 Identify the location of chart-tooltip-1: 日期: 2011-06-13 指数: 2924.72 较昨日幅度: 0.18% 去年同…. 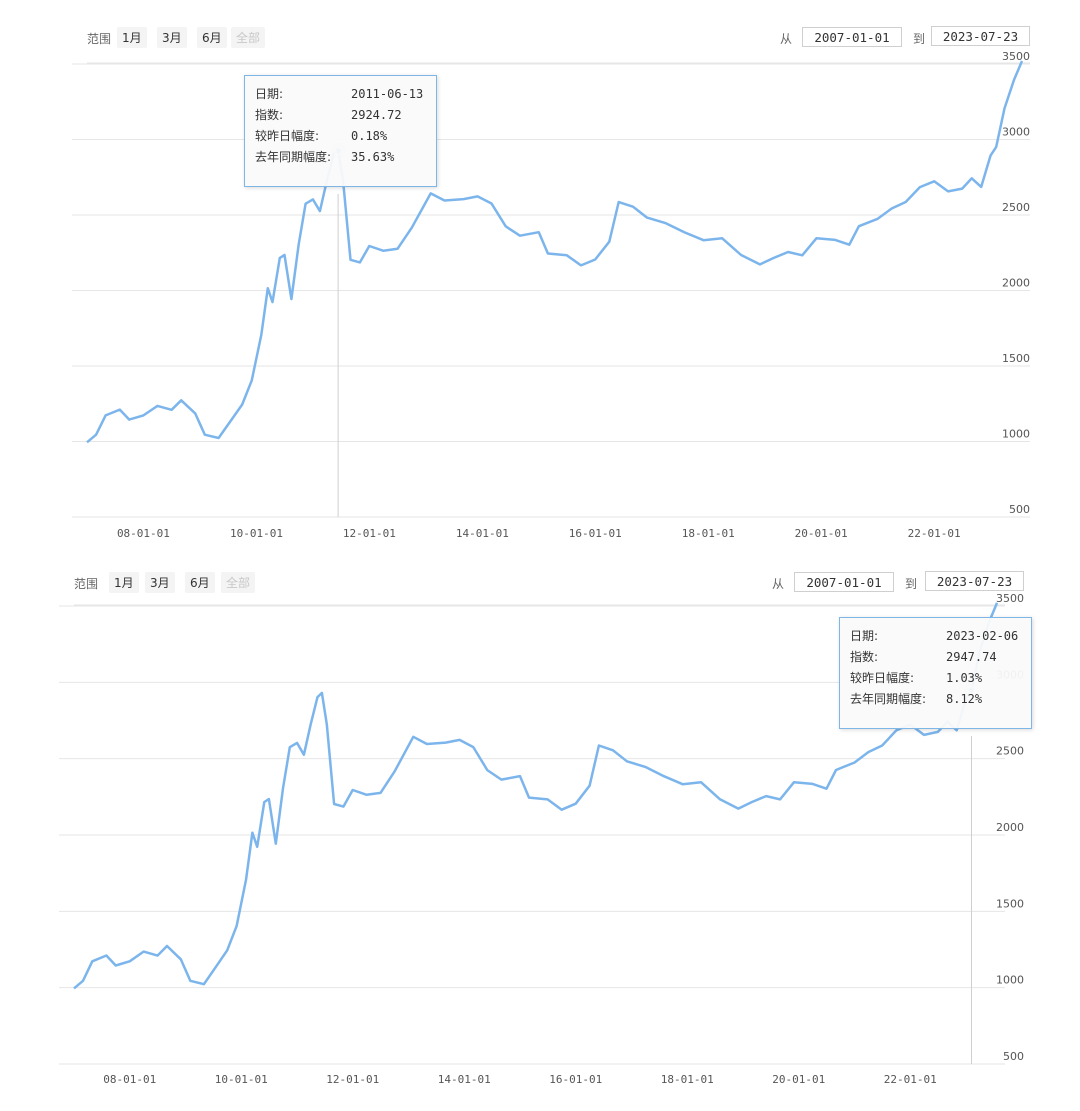
(340, 131).